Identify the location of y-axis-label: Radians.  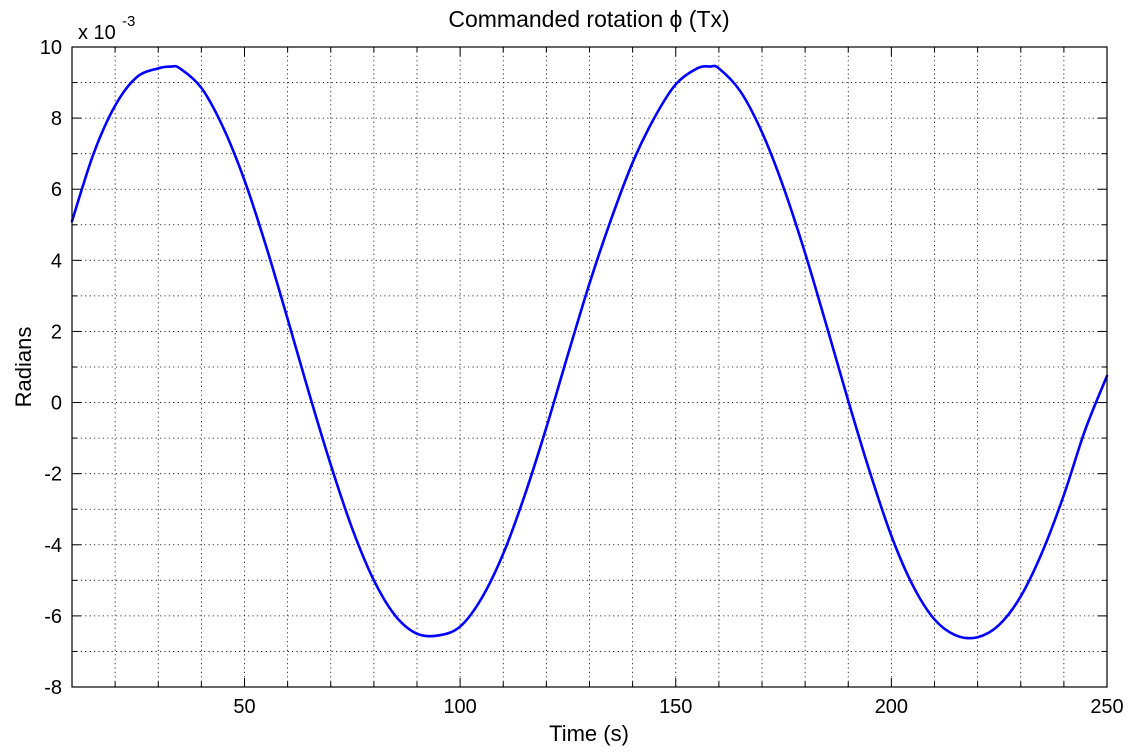
(23, 367).